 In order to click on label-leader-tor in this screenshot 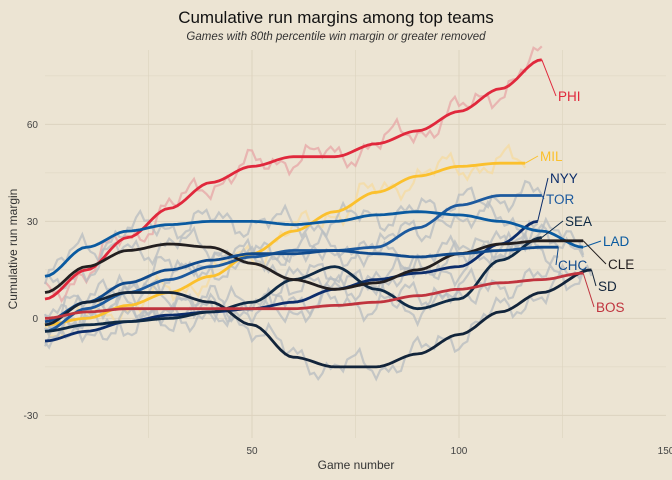, I will do `click(543, 197)`.